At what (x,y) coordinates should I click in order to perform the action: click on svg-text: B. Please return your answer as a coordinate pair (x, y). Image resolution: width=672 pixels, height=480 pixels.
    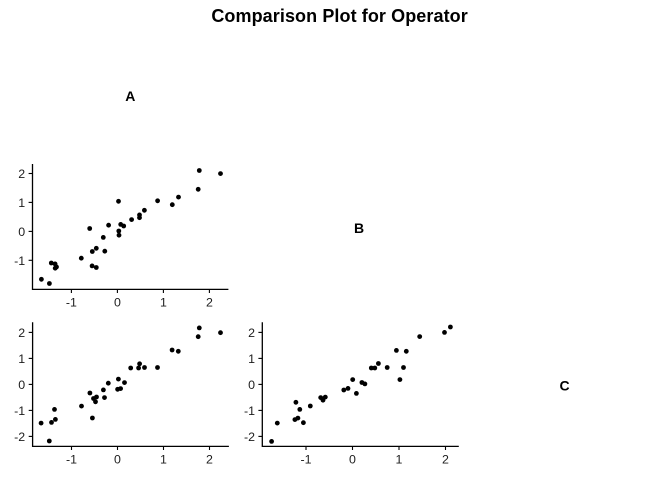
    Looking at the image, I should click on (359, 228).